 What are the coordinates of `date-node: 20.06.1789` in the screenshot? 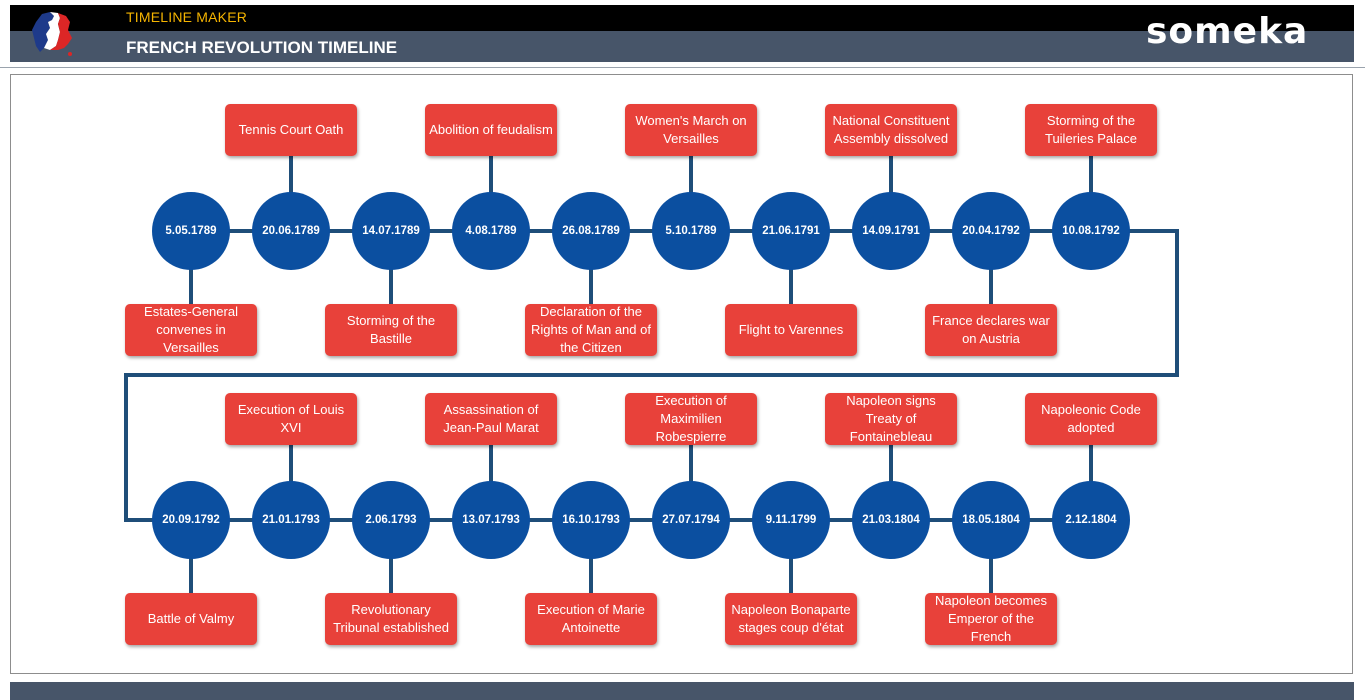 It's located at (291, 231).